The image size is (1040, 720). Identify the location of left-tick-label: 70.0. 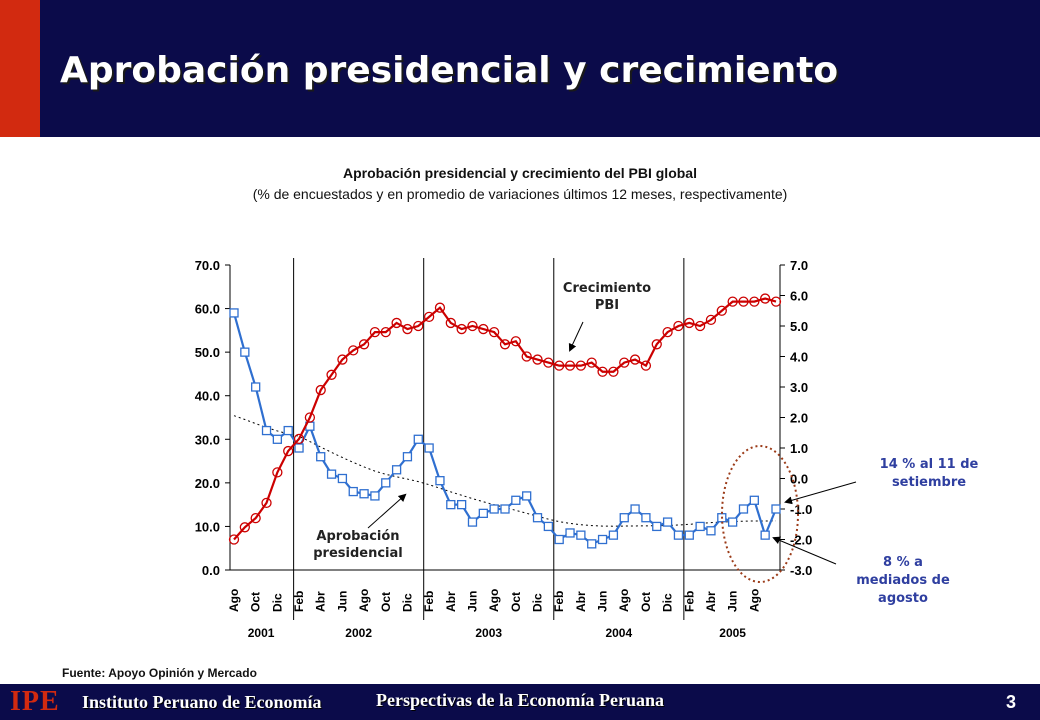
(207, 265).